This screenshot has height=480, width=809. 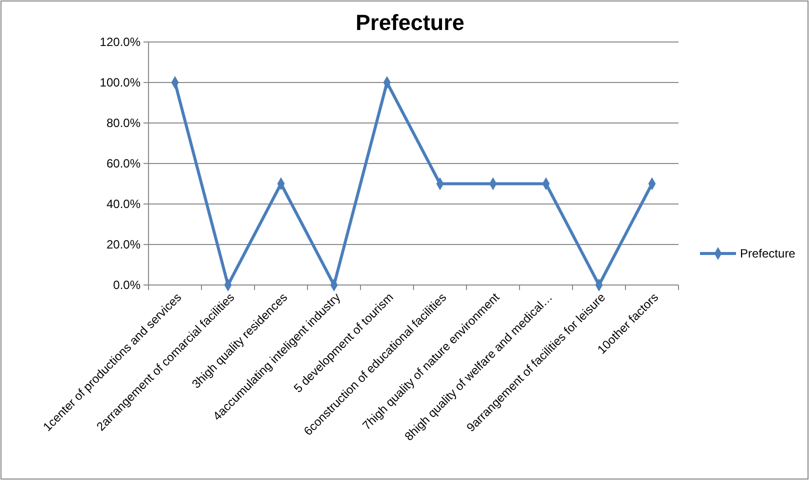 I want to click on y-tick-label: 80.0%, so click(x=123, y=123).